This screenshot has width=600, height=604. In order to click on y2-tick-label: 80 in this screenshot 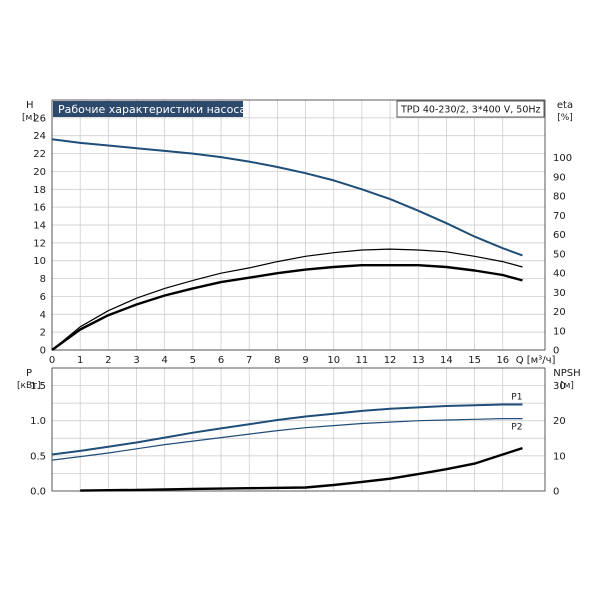, I will do `click(559, 197)`.